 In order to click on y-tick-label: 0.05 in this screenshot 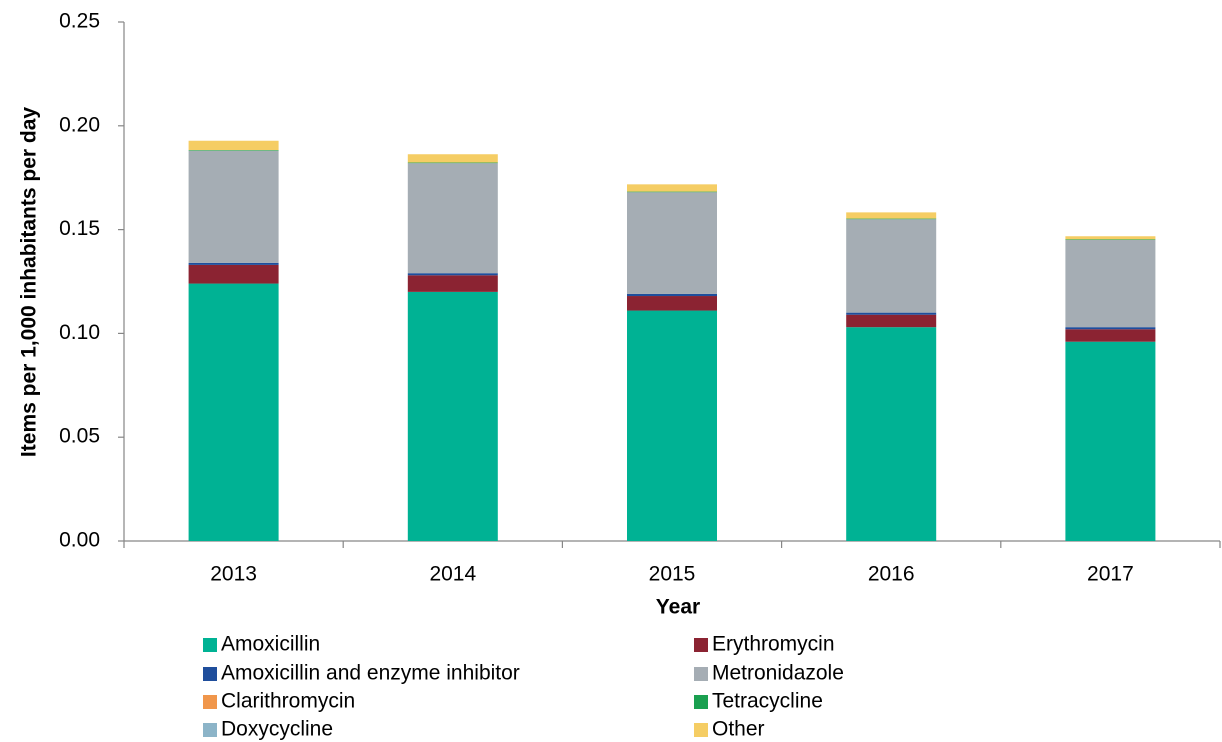, I will do `click(79, 436)`.